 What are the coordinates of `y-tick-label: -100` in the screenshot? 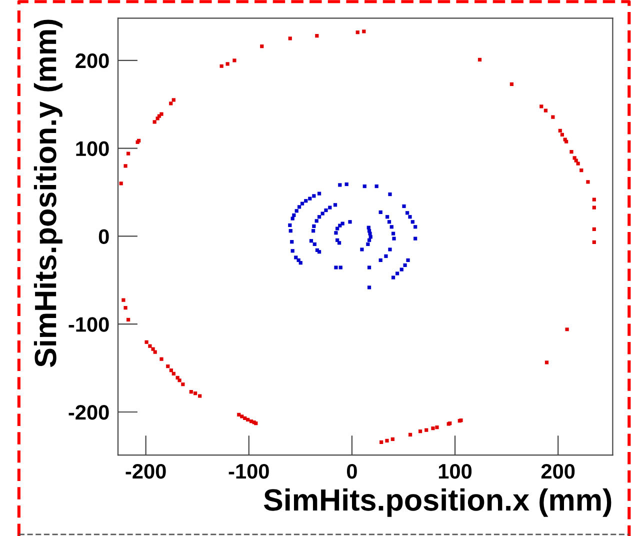 It's located at (88, 324).